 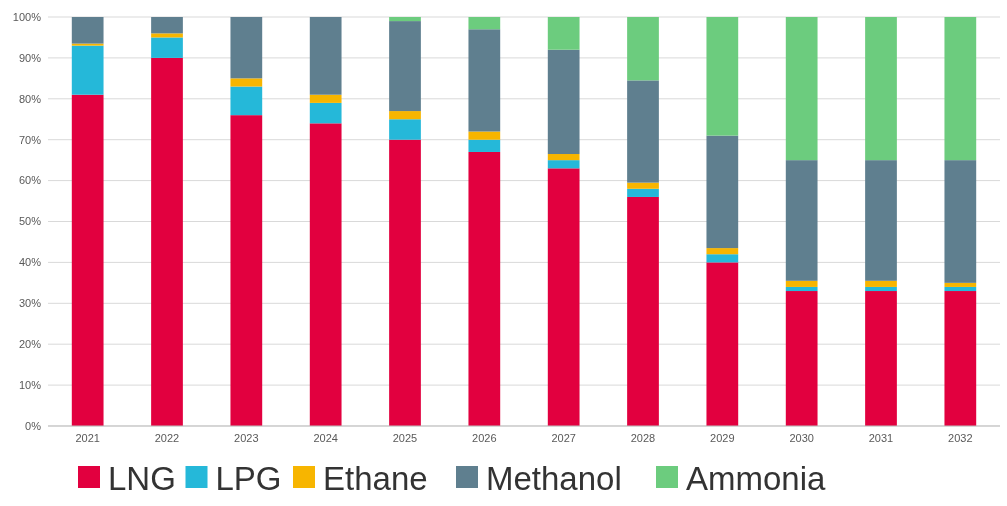 What do you see at coordinates (405, 438) in the screenshot?
I see `x-tick-label: 2025` at bounding box center [405, 438].